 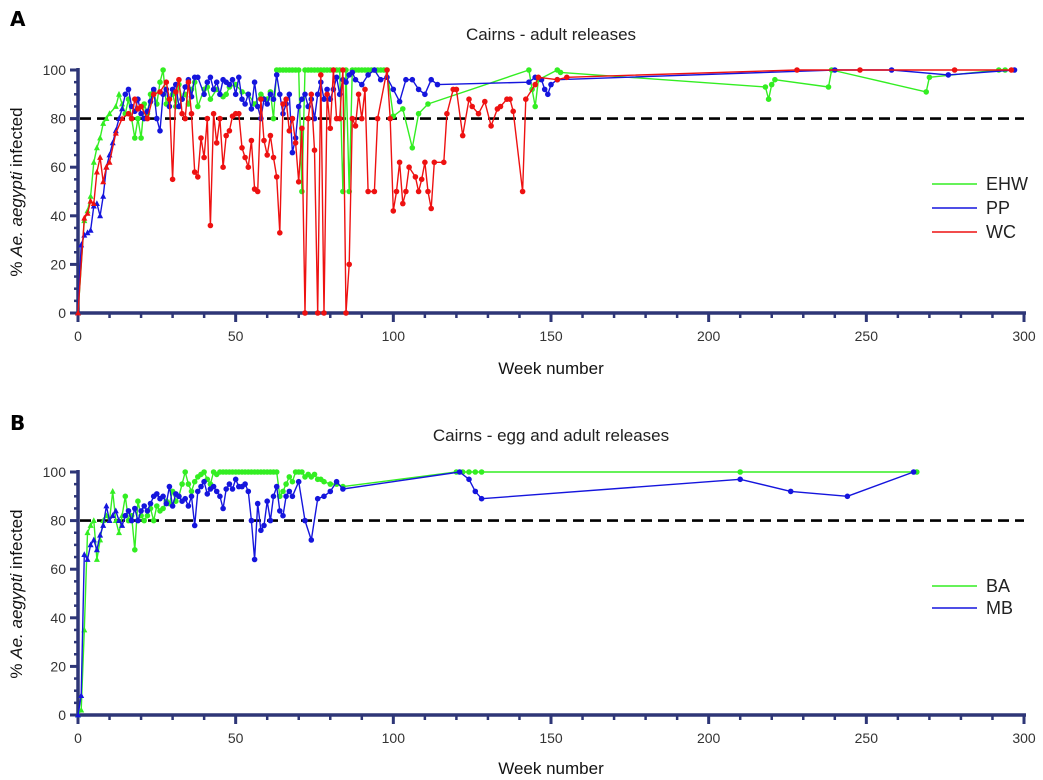 I want to click on y-tick-label: 40, so click(x=58, y=216).